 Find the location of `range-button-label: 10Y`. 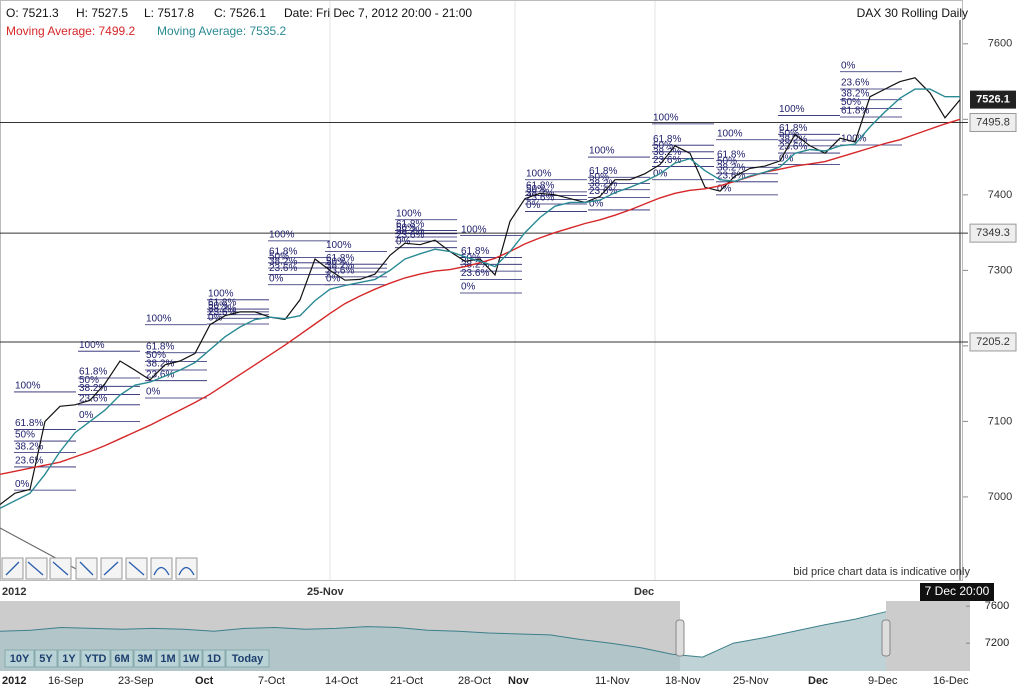

range-button-label: 10Y is located at coordinates (20, 659).